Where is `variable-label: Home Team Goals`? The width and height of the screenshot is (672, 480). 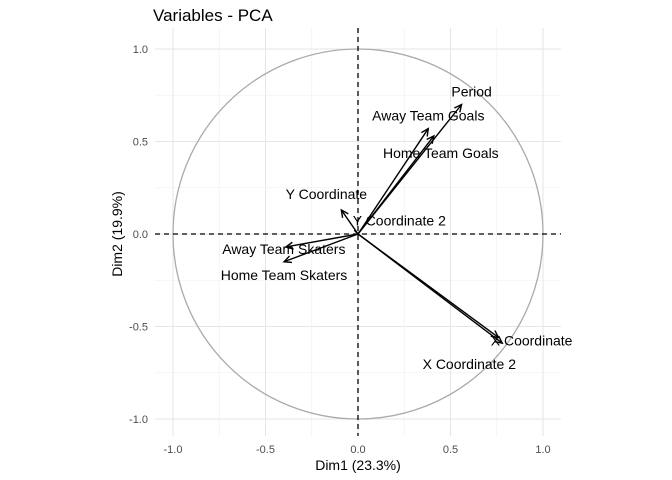
variable-label: Home Team Goals is located at coordinates (441, 153).